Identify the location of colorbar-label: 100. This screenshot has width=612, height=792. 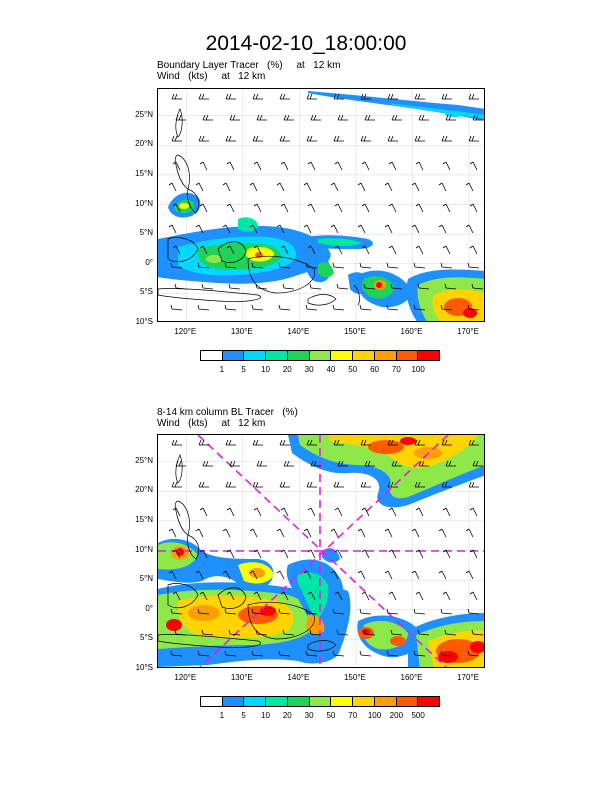
(374, 715).